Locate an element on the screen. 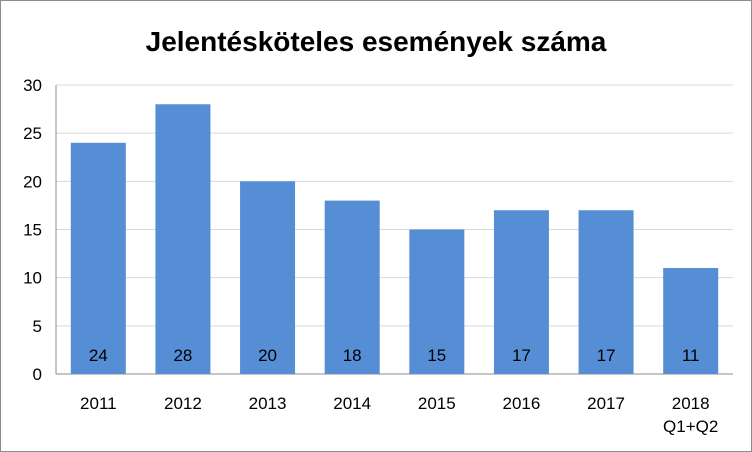  x-tick-label-line: 2018 is located at coordinates (691, 403).